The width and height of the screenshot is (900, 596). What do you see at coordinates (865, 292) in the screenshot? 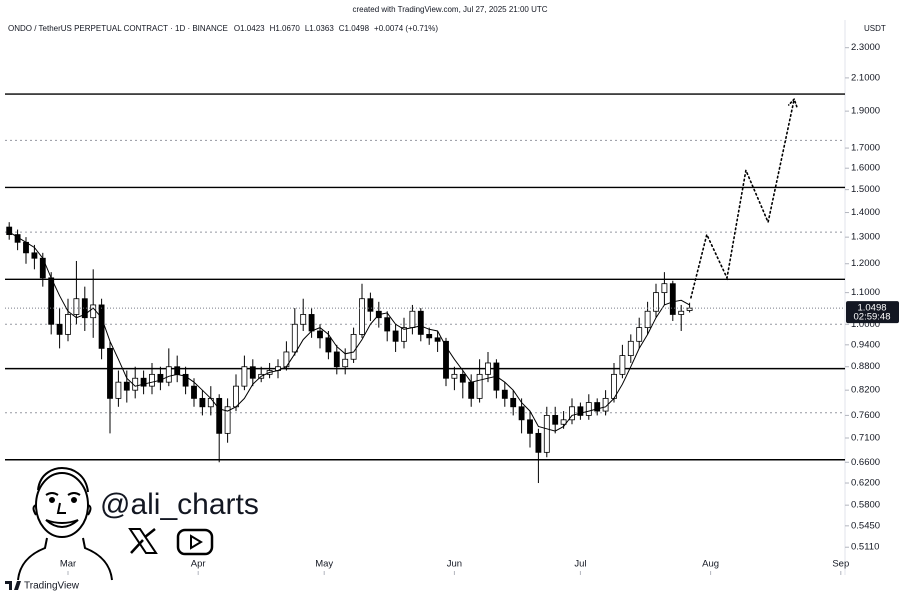
I see `y-tick-label: 1.1000` at bounding box center [865, 292].